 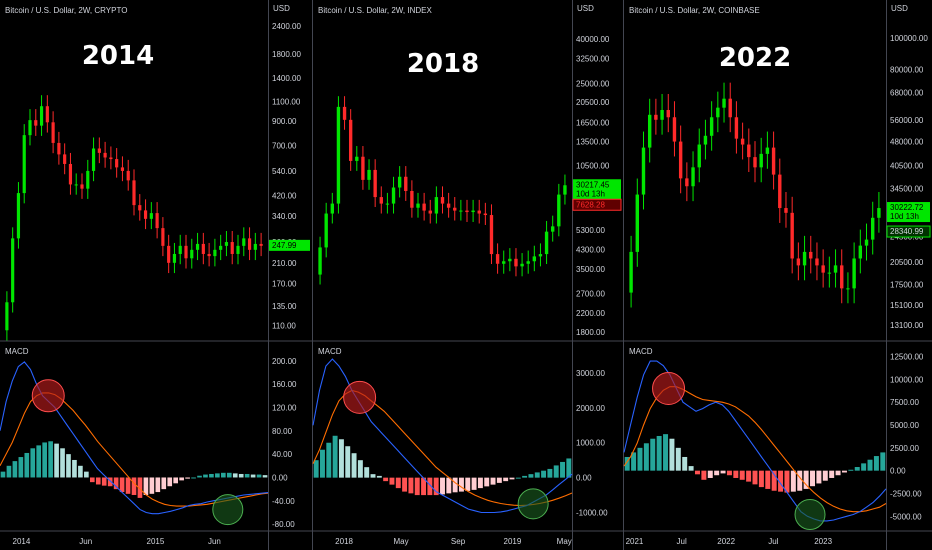 What do you see at coordinates (85, 541) in the screenshot?
I see `time-tick-label: Jun` at bounding box center [85, 541].